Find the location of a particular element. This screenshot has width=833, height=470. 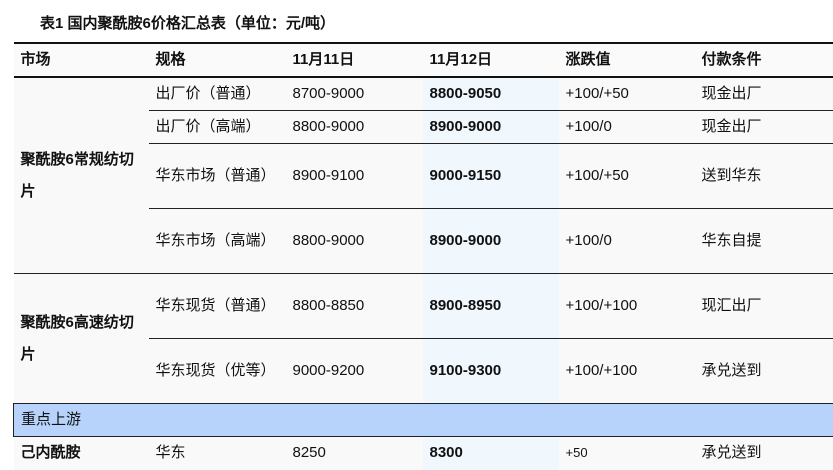

section-label: 重点上游 is located at coordinates (423, 420).